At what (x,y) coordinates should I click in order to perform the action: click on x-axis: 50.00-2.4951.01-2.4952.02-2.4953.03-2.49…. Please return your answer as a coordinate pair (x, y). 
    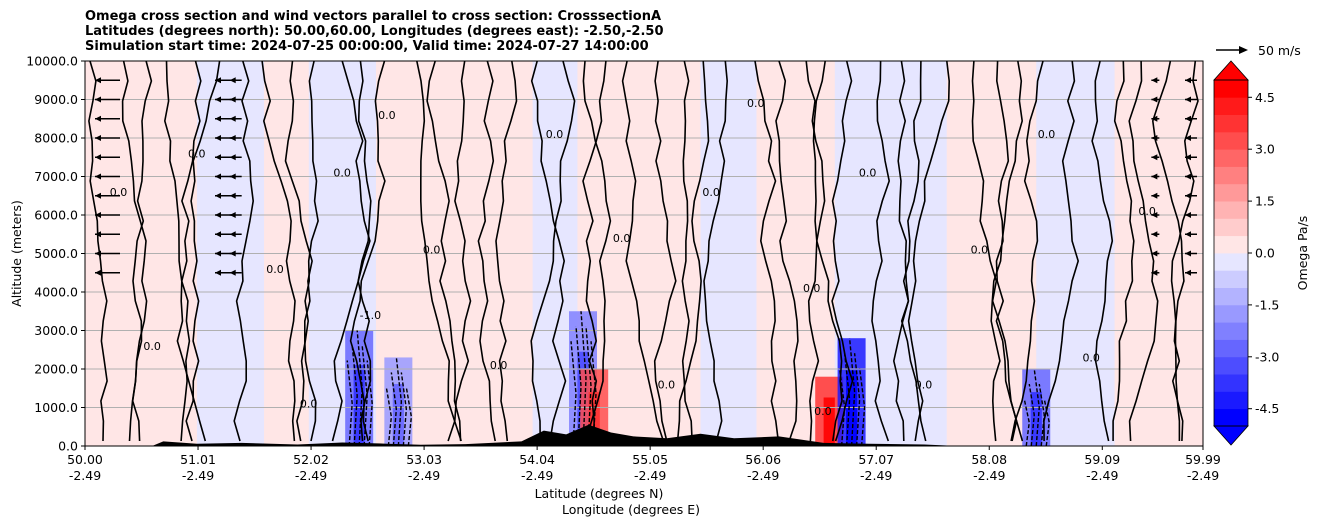
    Looking at the image, I should click on (644, 464).